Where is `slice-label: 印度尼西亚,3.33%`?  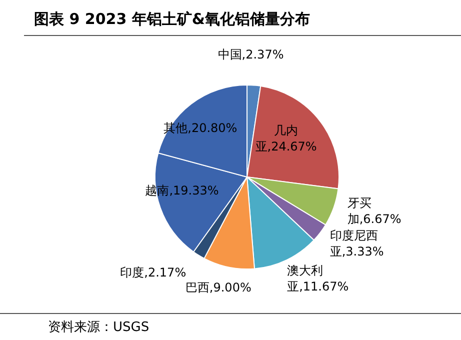
slice-label: 印度尼西亚,3.33% is located at coordinates (357, 243).